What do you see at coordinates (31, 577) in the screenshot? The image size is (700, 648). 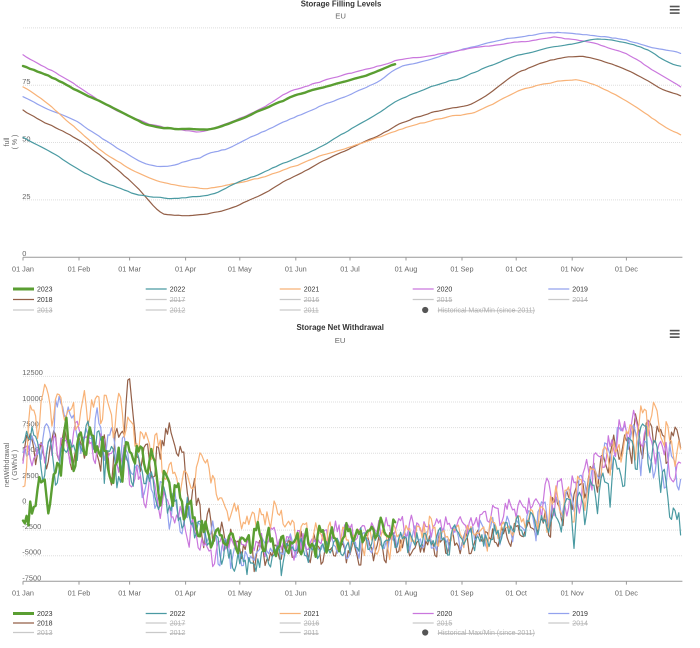 I see `svg-text: -7500` at bounding box center [31, 577].